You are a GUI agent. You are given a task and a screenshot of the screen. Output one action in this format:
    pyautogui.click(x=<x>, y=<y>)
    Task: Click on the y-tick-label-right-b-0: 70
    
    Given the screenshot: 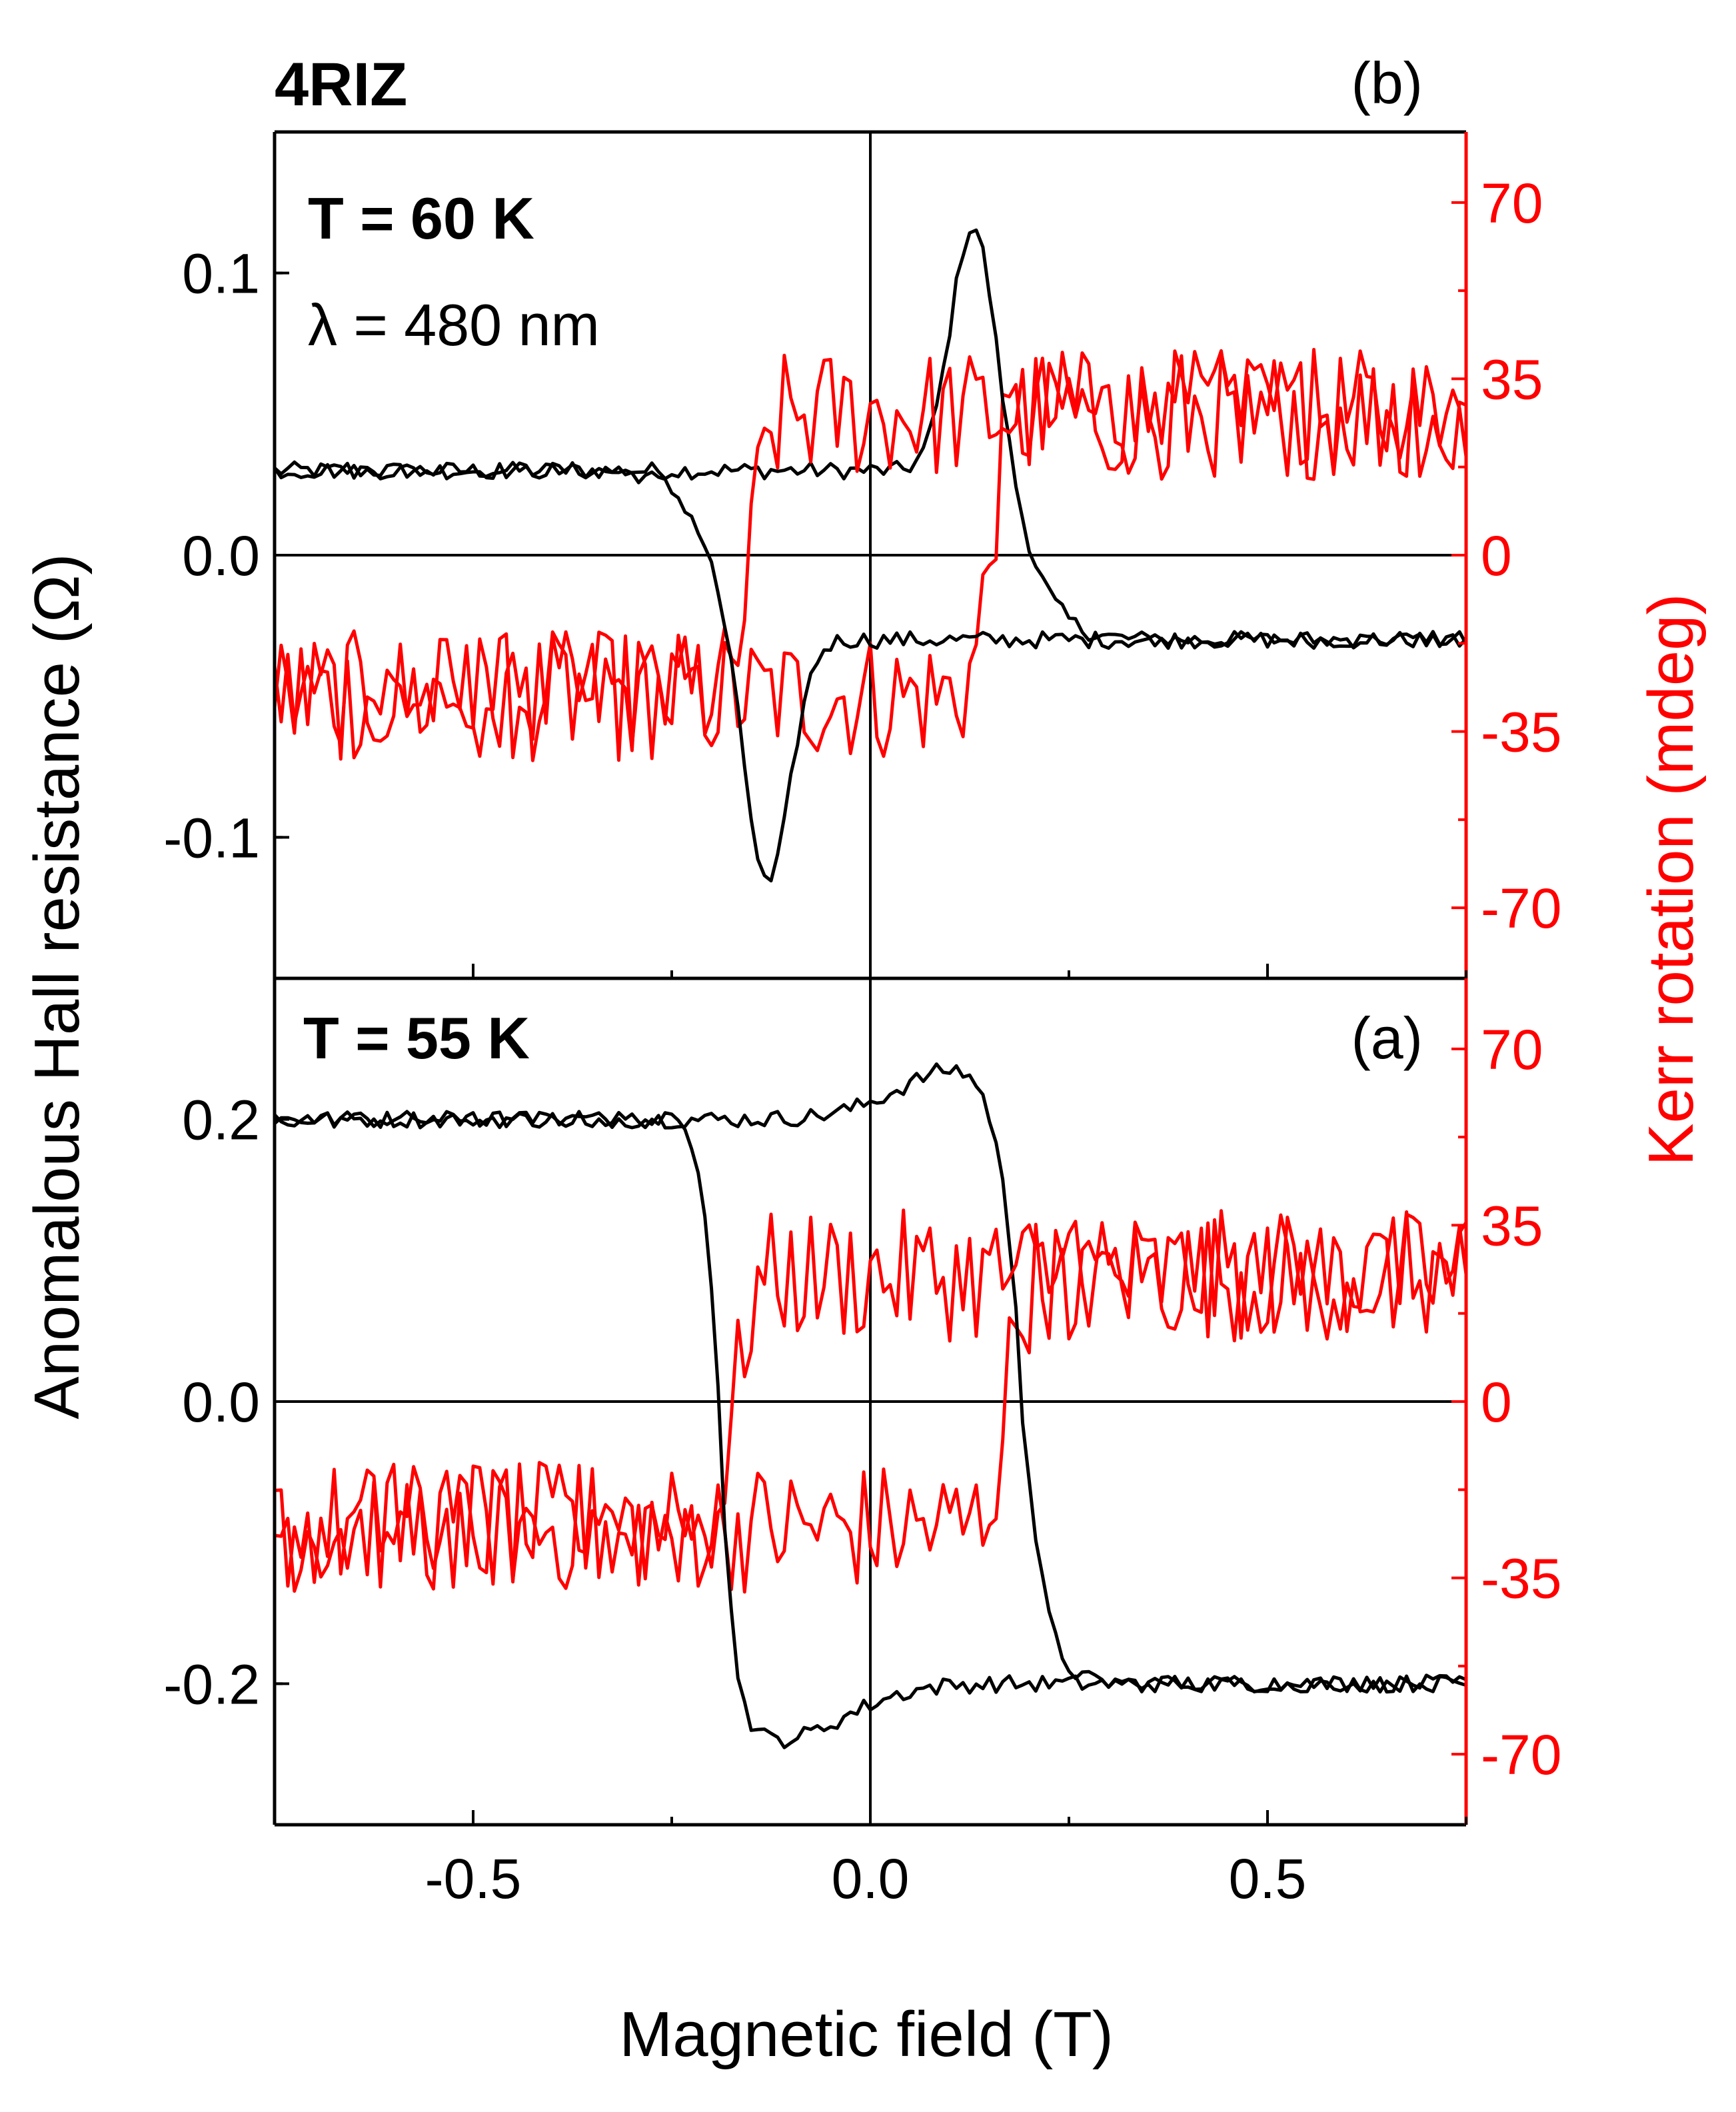 What is the action you would take?
    pyautogui.click(x=1512, y=203)
    